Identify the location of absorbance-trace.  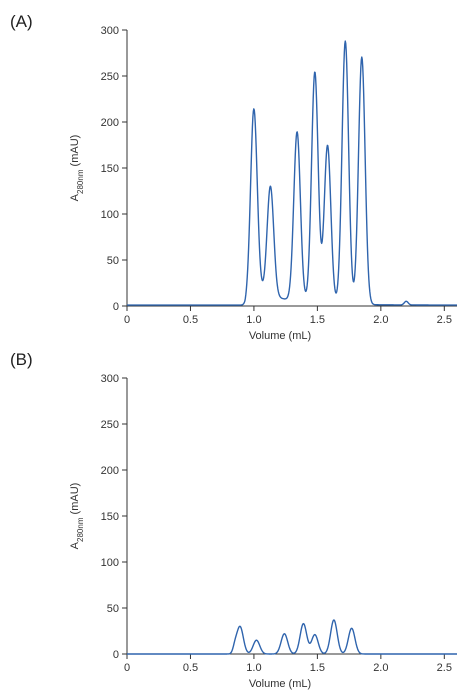
(291, 637).